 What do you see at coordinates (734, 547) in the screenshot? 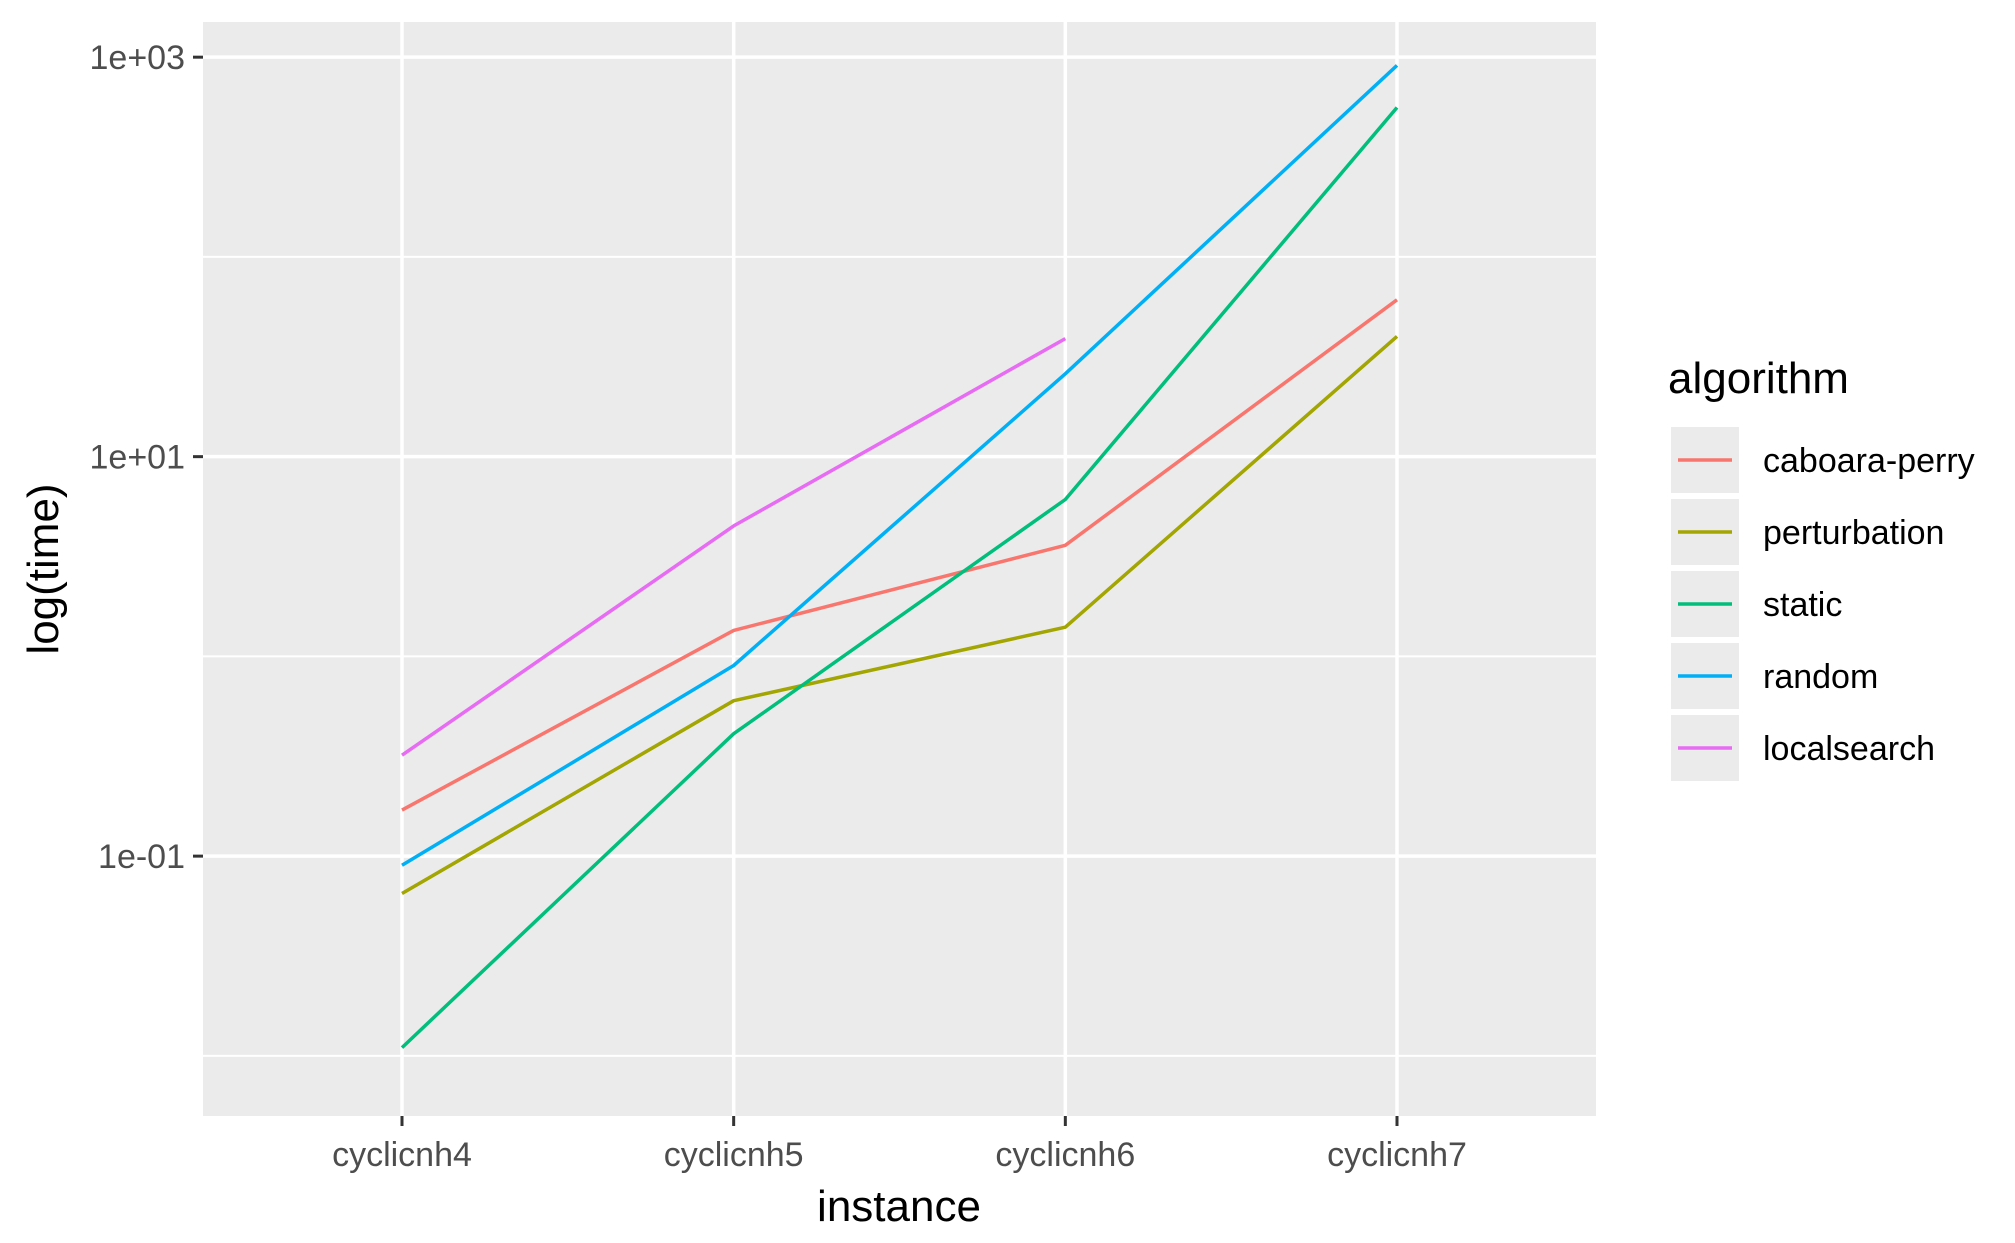
I see `series-line-localsearch` at bounding box center [734, 547].